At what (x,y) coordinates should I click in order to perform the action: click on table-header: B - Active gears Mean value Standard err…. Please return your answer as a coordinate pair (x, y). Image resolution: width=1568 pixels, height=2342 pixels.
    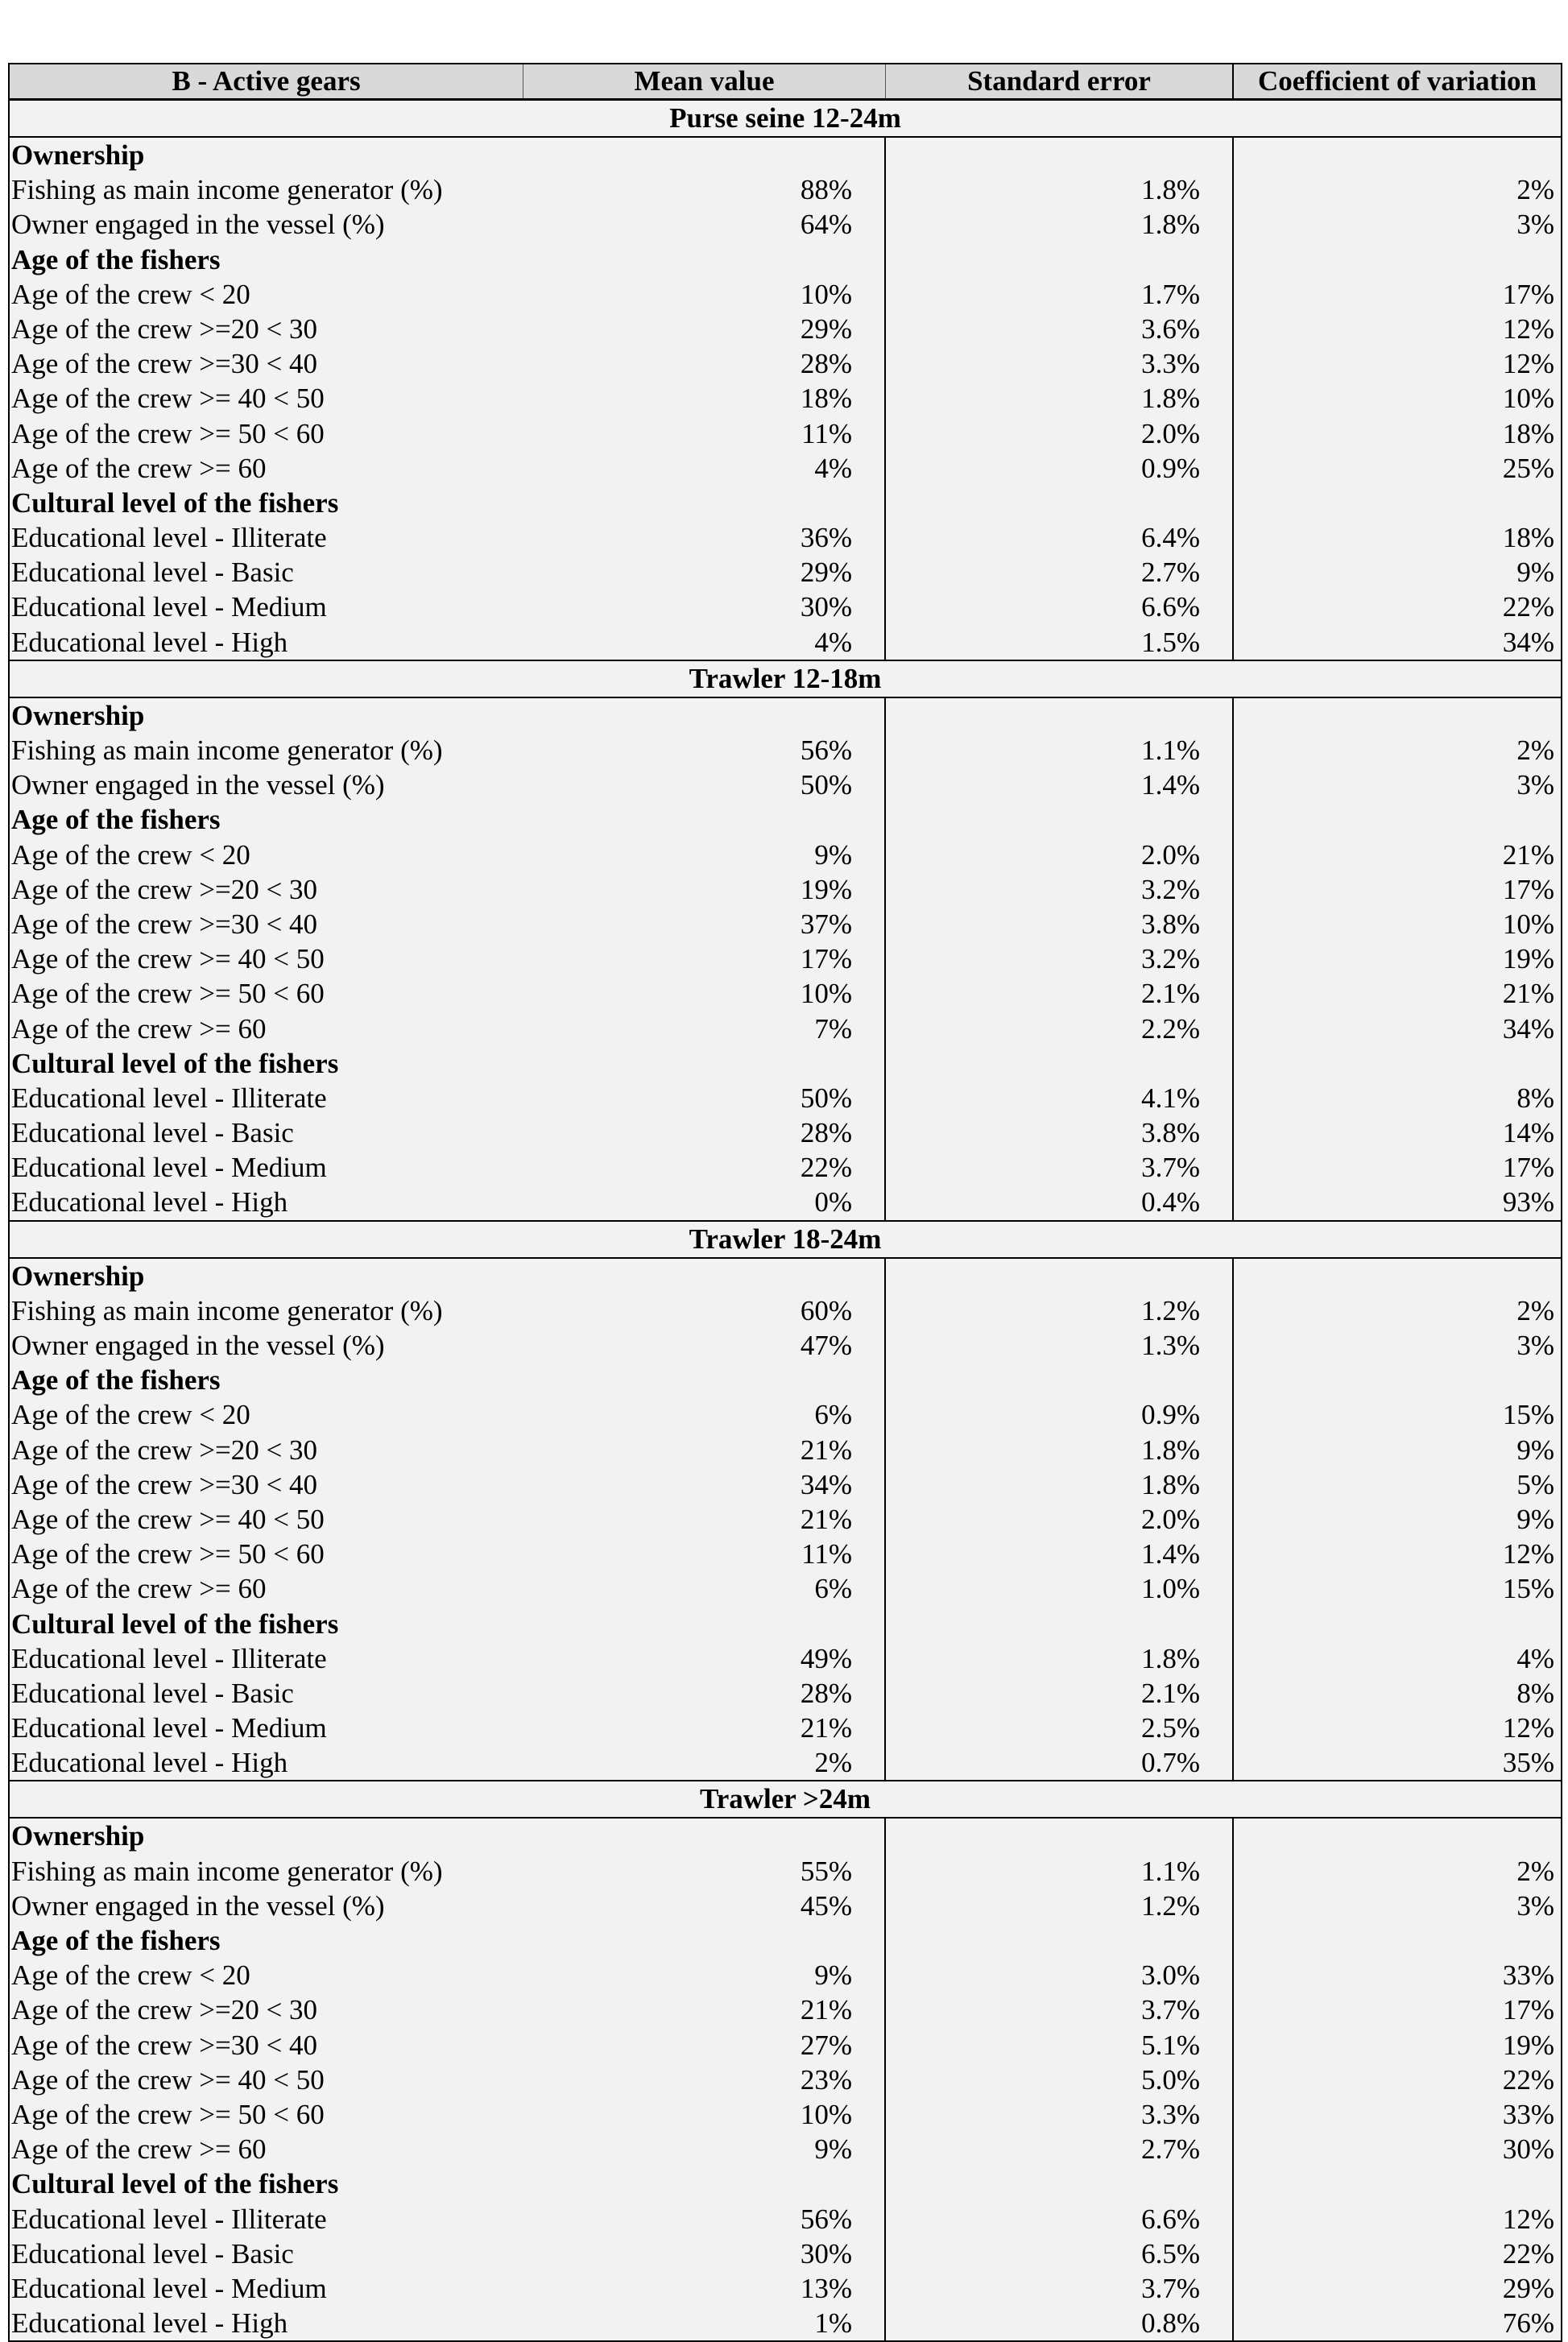
    Looking at the image, I should click on (785, 83).